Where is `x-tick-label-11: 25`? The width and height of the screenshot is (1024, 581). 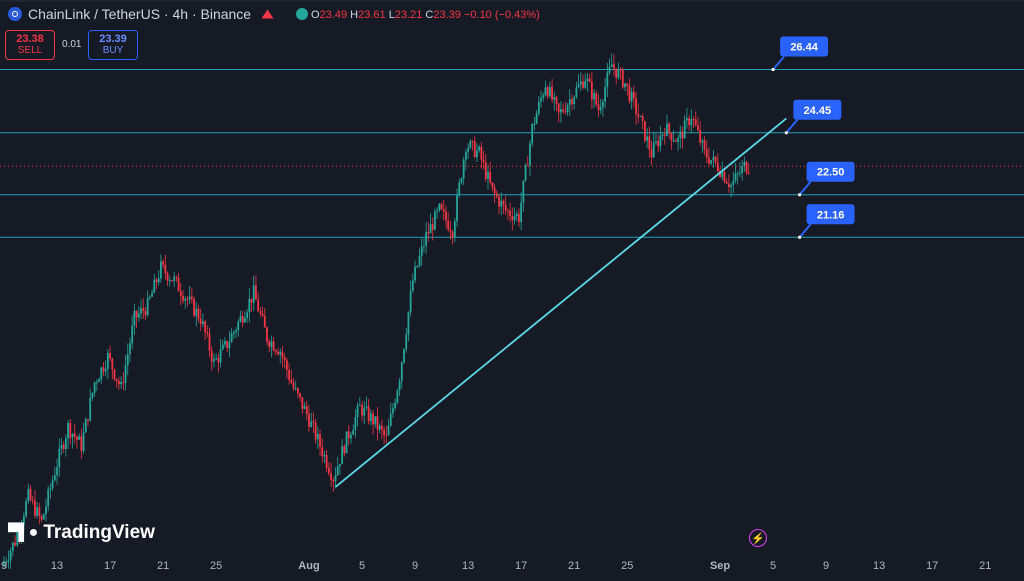
x-tick-label-11: 25 is located at coordinates (627, 566).